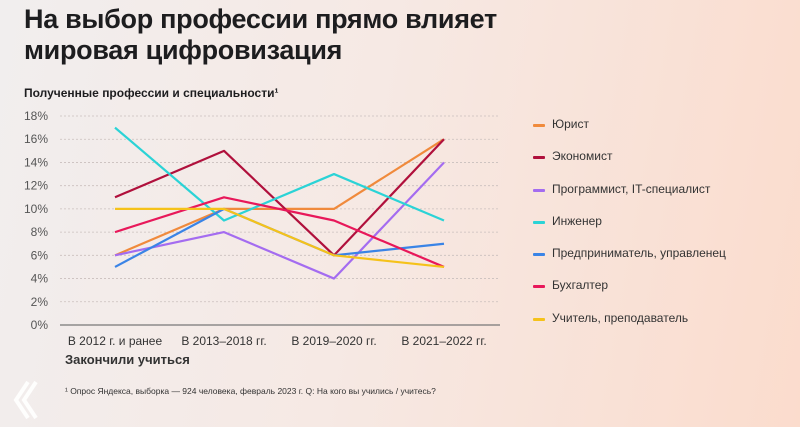  I want to click on legend-label: Учитель, преподаватель, so click(620, 317).